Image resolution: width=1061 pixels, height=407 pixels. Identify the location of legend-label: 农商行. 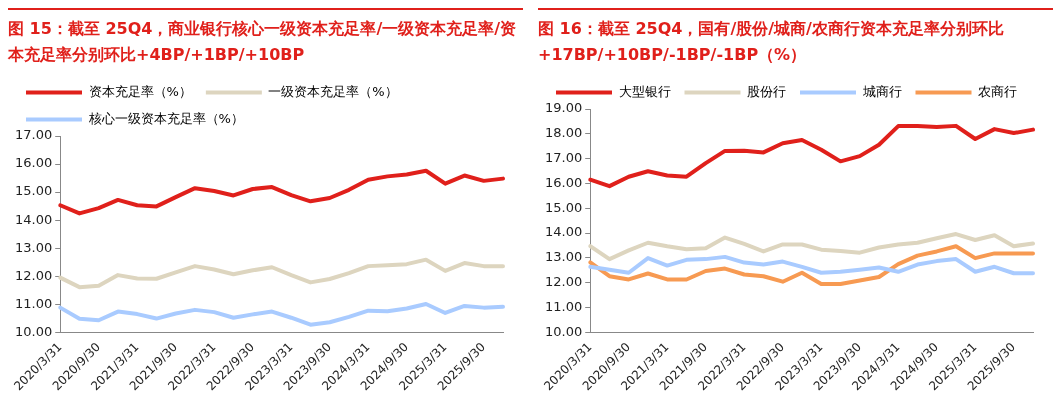
(997, 91).